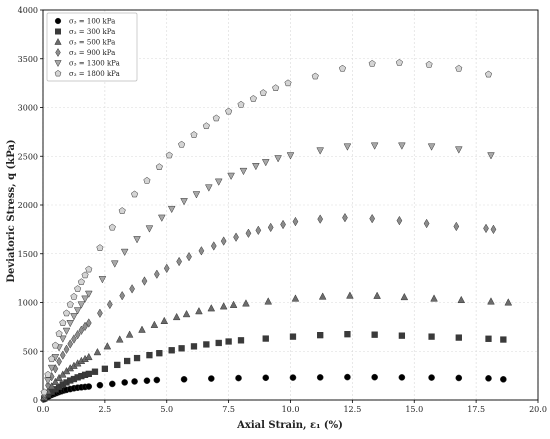  What do you see at coordinates (414, 409) in the screenshot?
I see `x-tick-label: 15.0` at bounding box center [414, 409].